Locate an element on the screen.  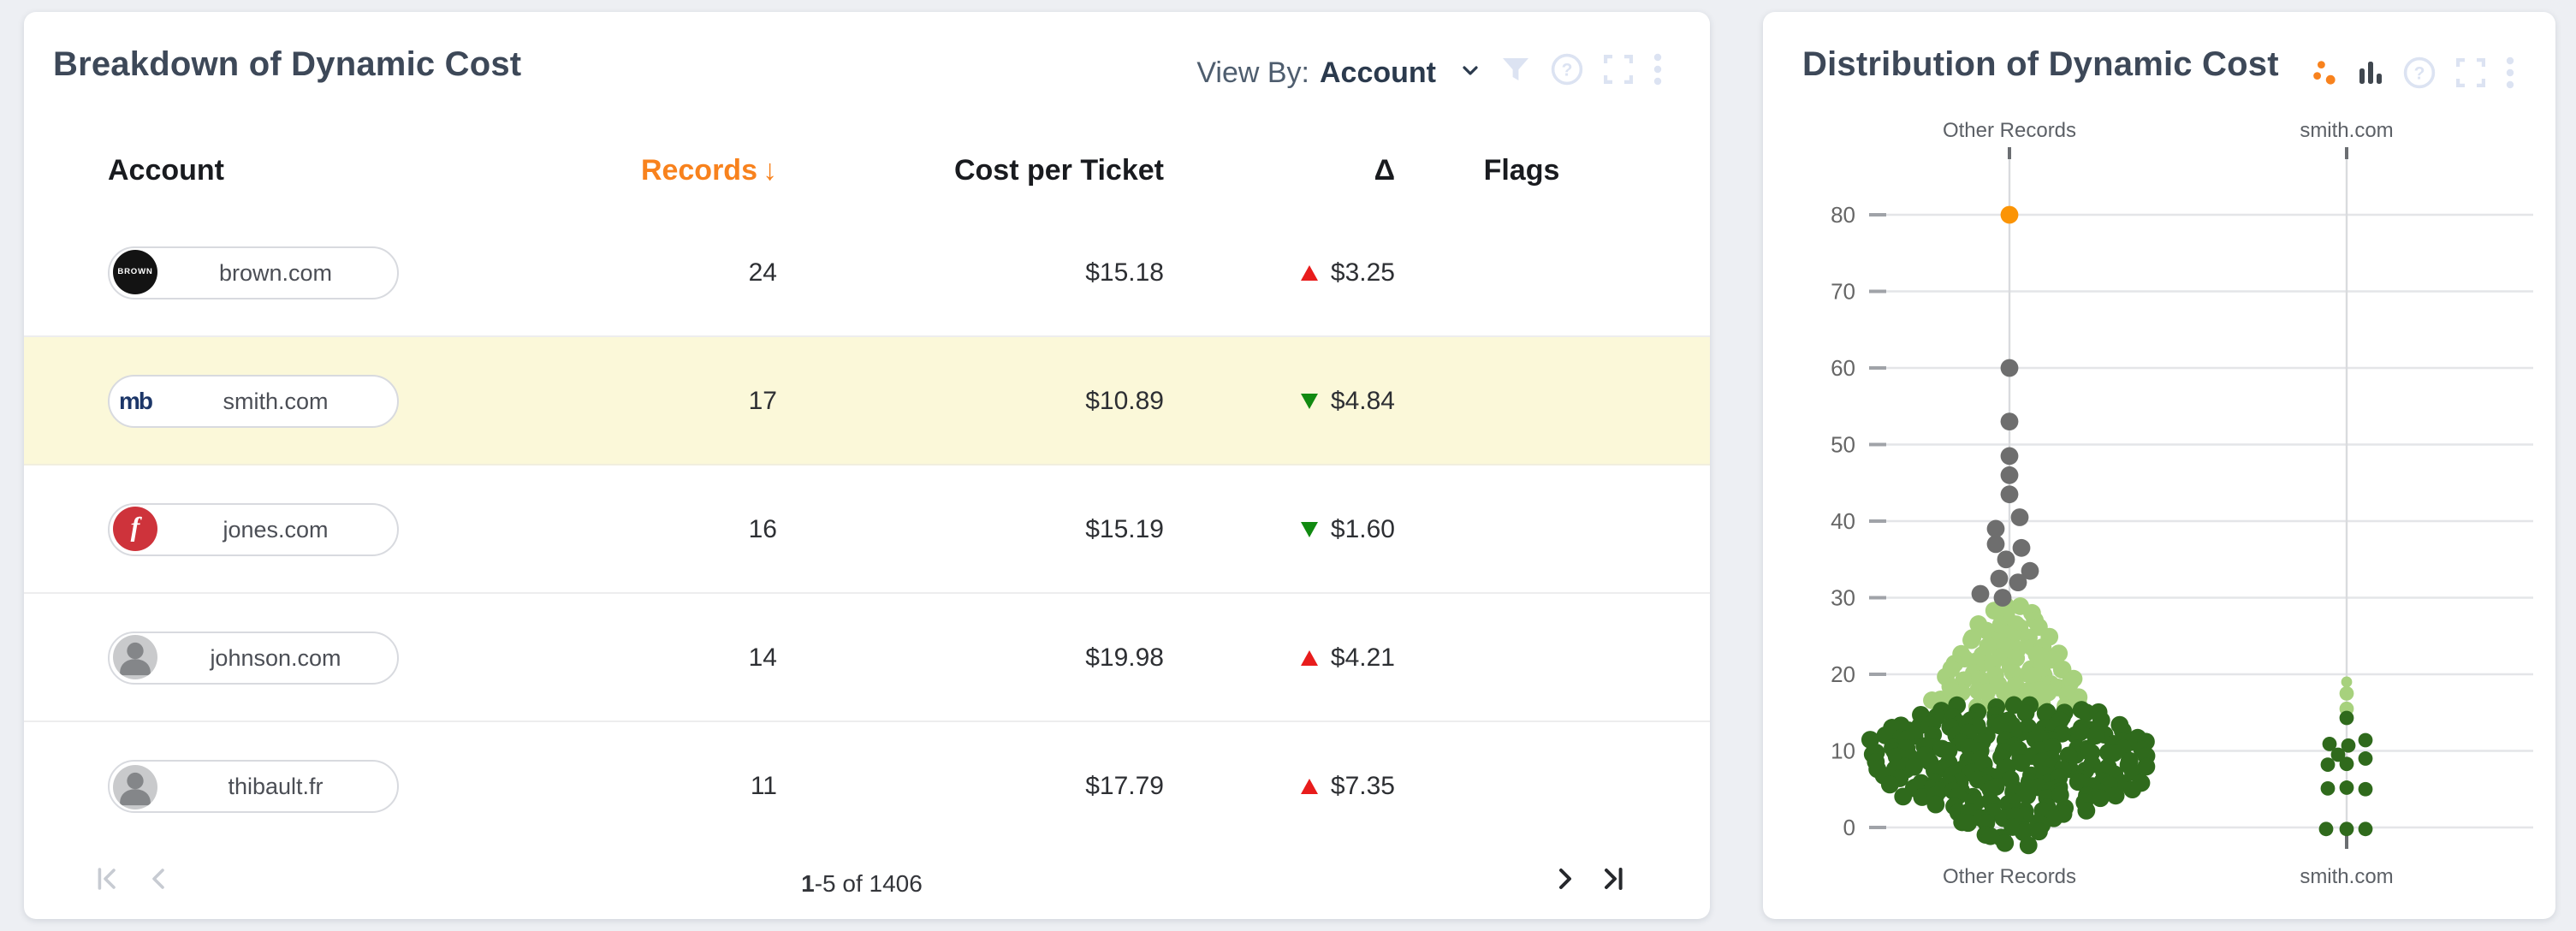
chart-header-controls: ? is located at coordinates (2413, 77).